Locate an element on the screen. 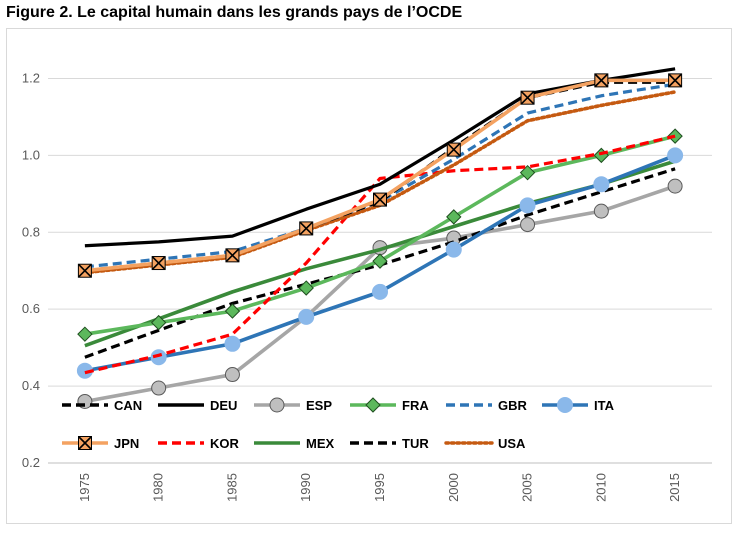 This screenshot has width=738, height=538. x-tick-label: 1990 is located at coordinates (305, 487).